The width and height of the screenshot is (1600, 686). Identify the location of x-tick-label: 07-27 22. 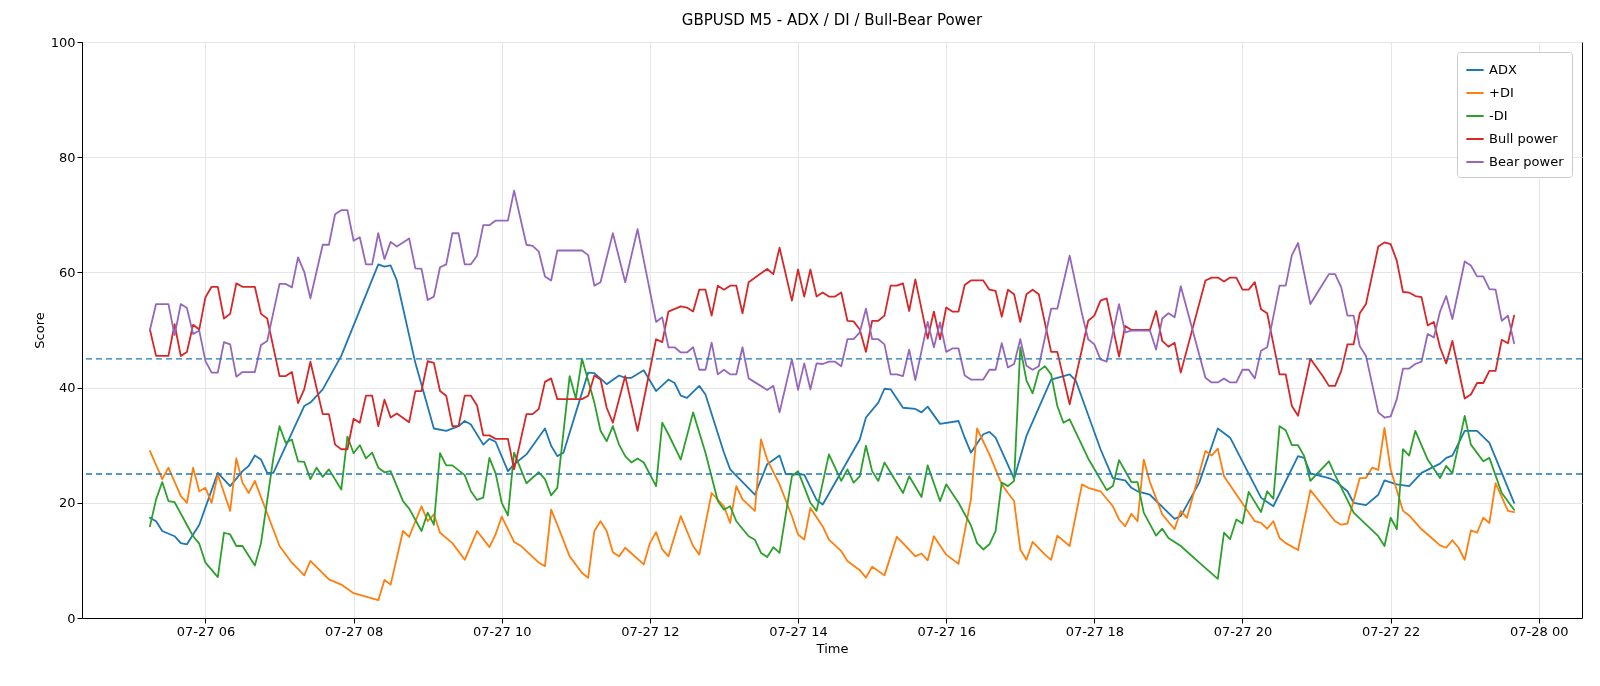
(1391, 631).